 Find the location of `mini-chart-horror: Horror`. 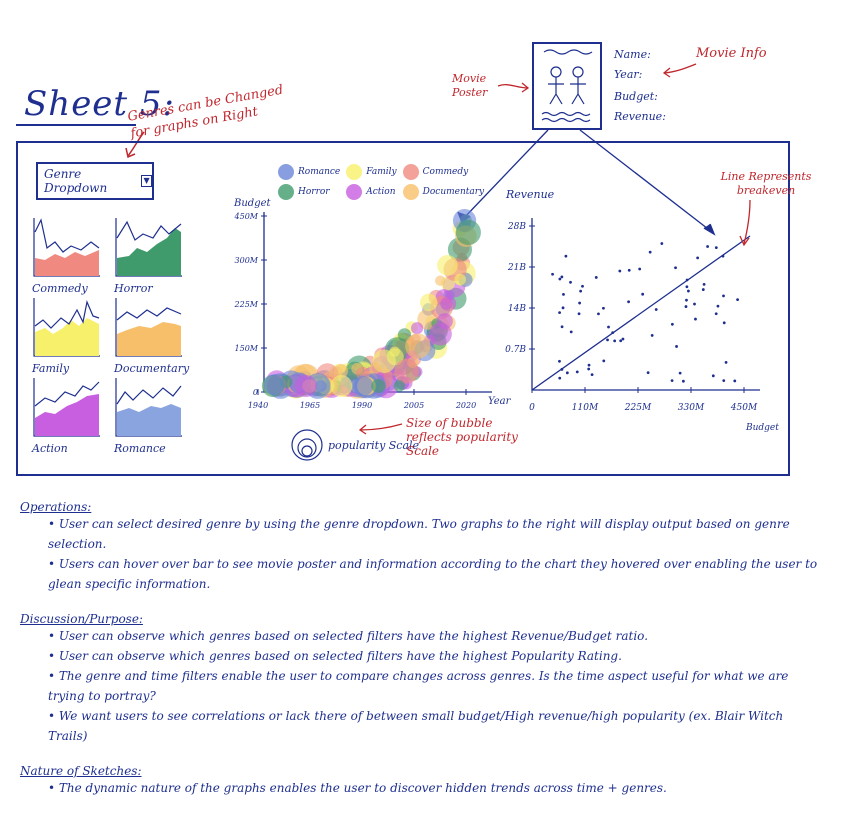

mini-chart-horror: Horror is located at coordinates (149, 256).